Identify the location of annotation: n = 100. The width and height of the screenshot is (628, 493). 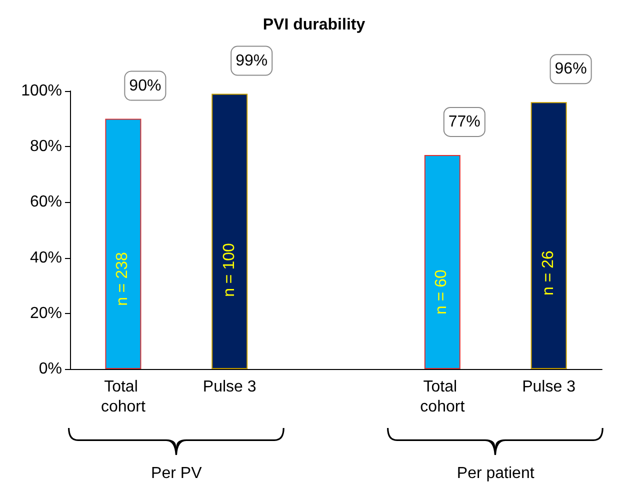
(229, 269).